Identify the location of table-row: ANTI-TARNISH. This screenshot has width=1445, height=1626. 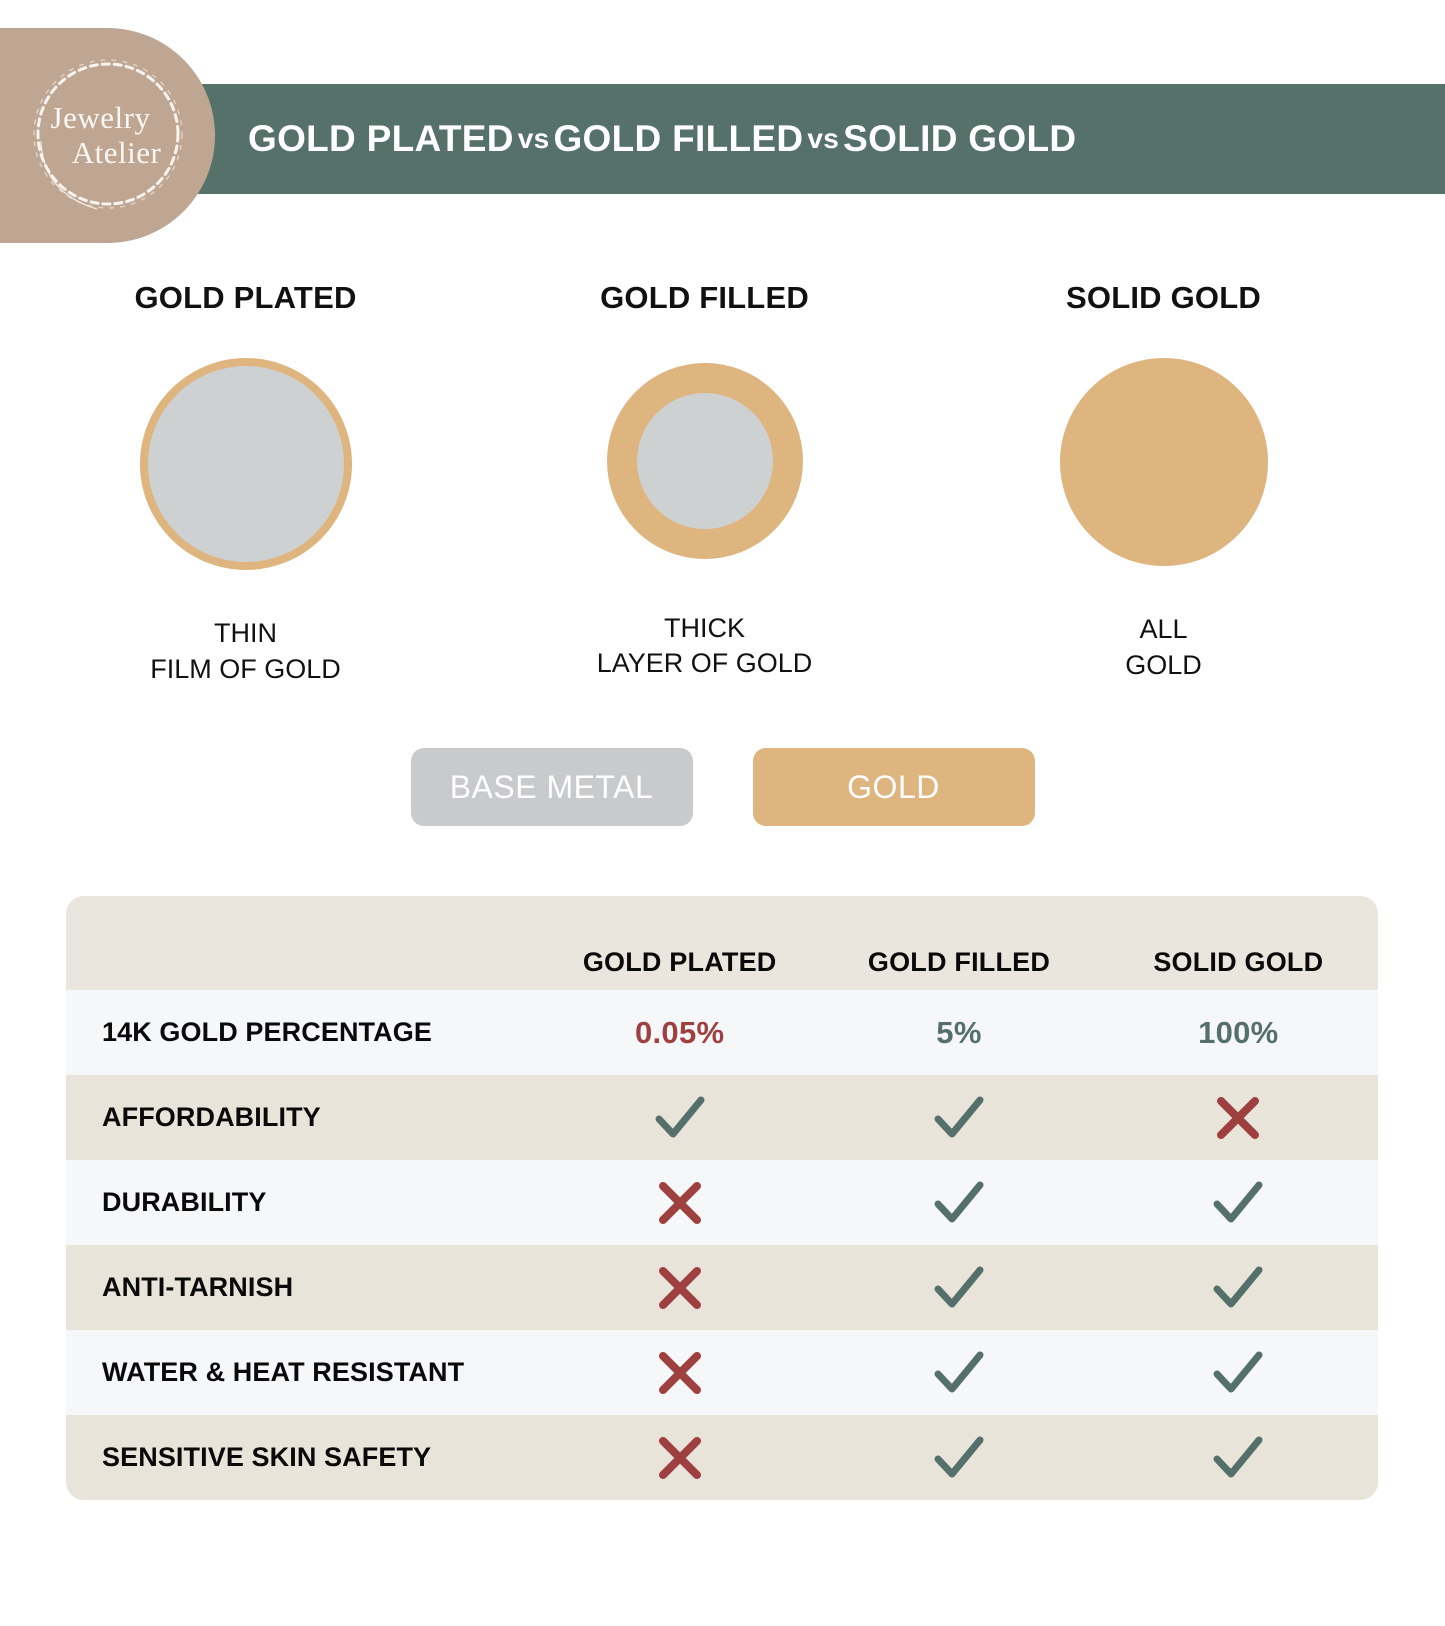
(722, 1287).